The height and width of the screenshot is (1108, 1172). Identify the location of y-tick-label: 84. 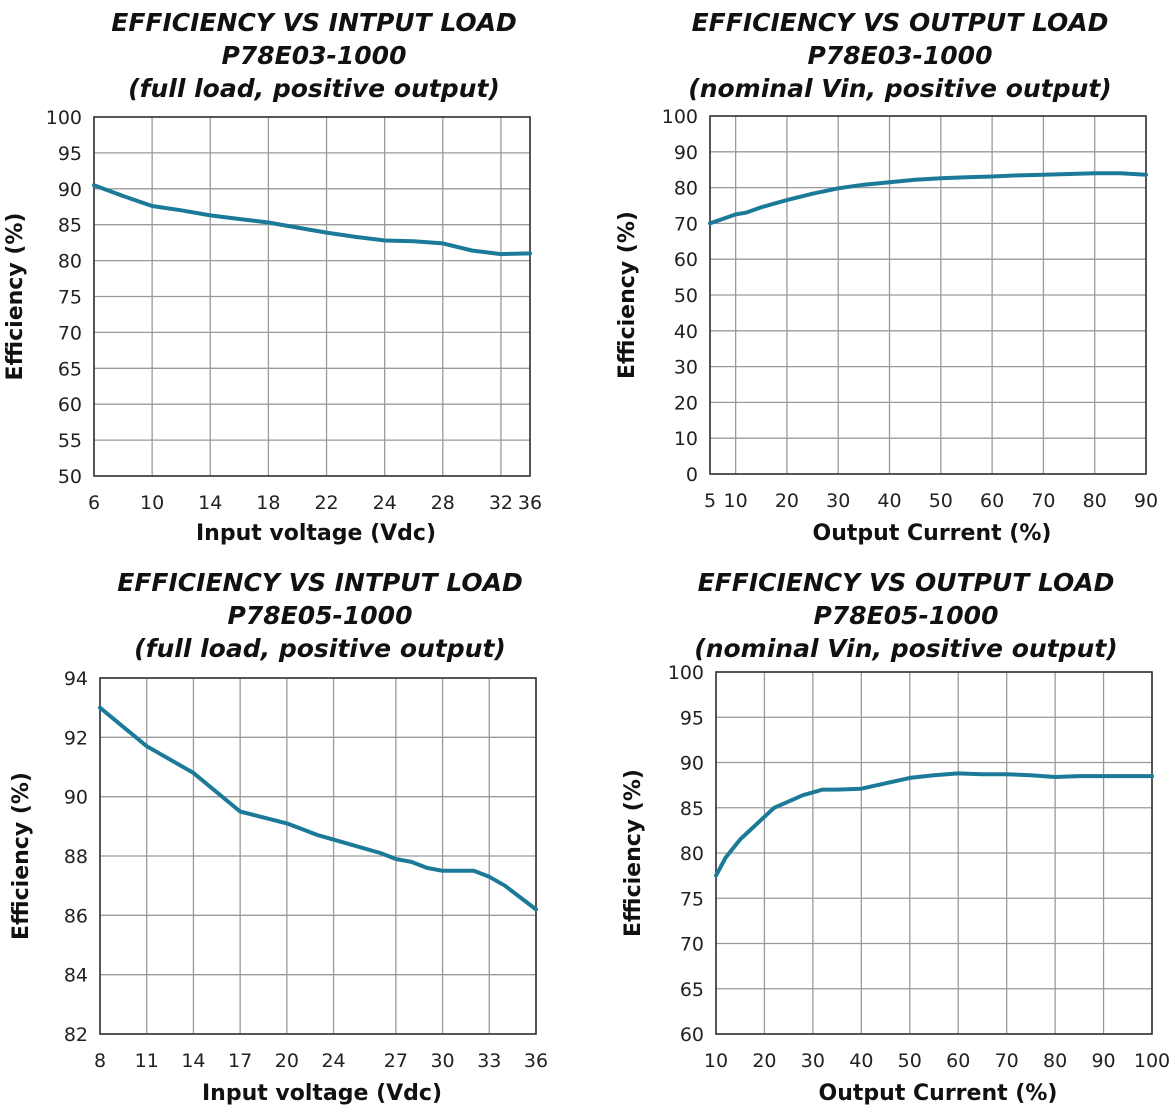
(76, 976).